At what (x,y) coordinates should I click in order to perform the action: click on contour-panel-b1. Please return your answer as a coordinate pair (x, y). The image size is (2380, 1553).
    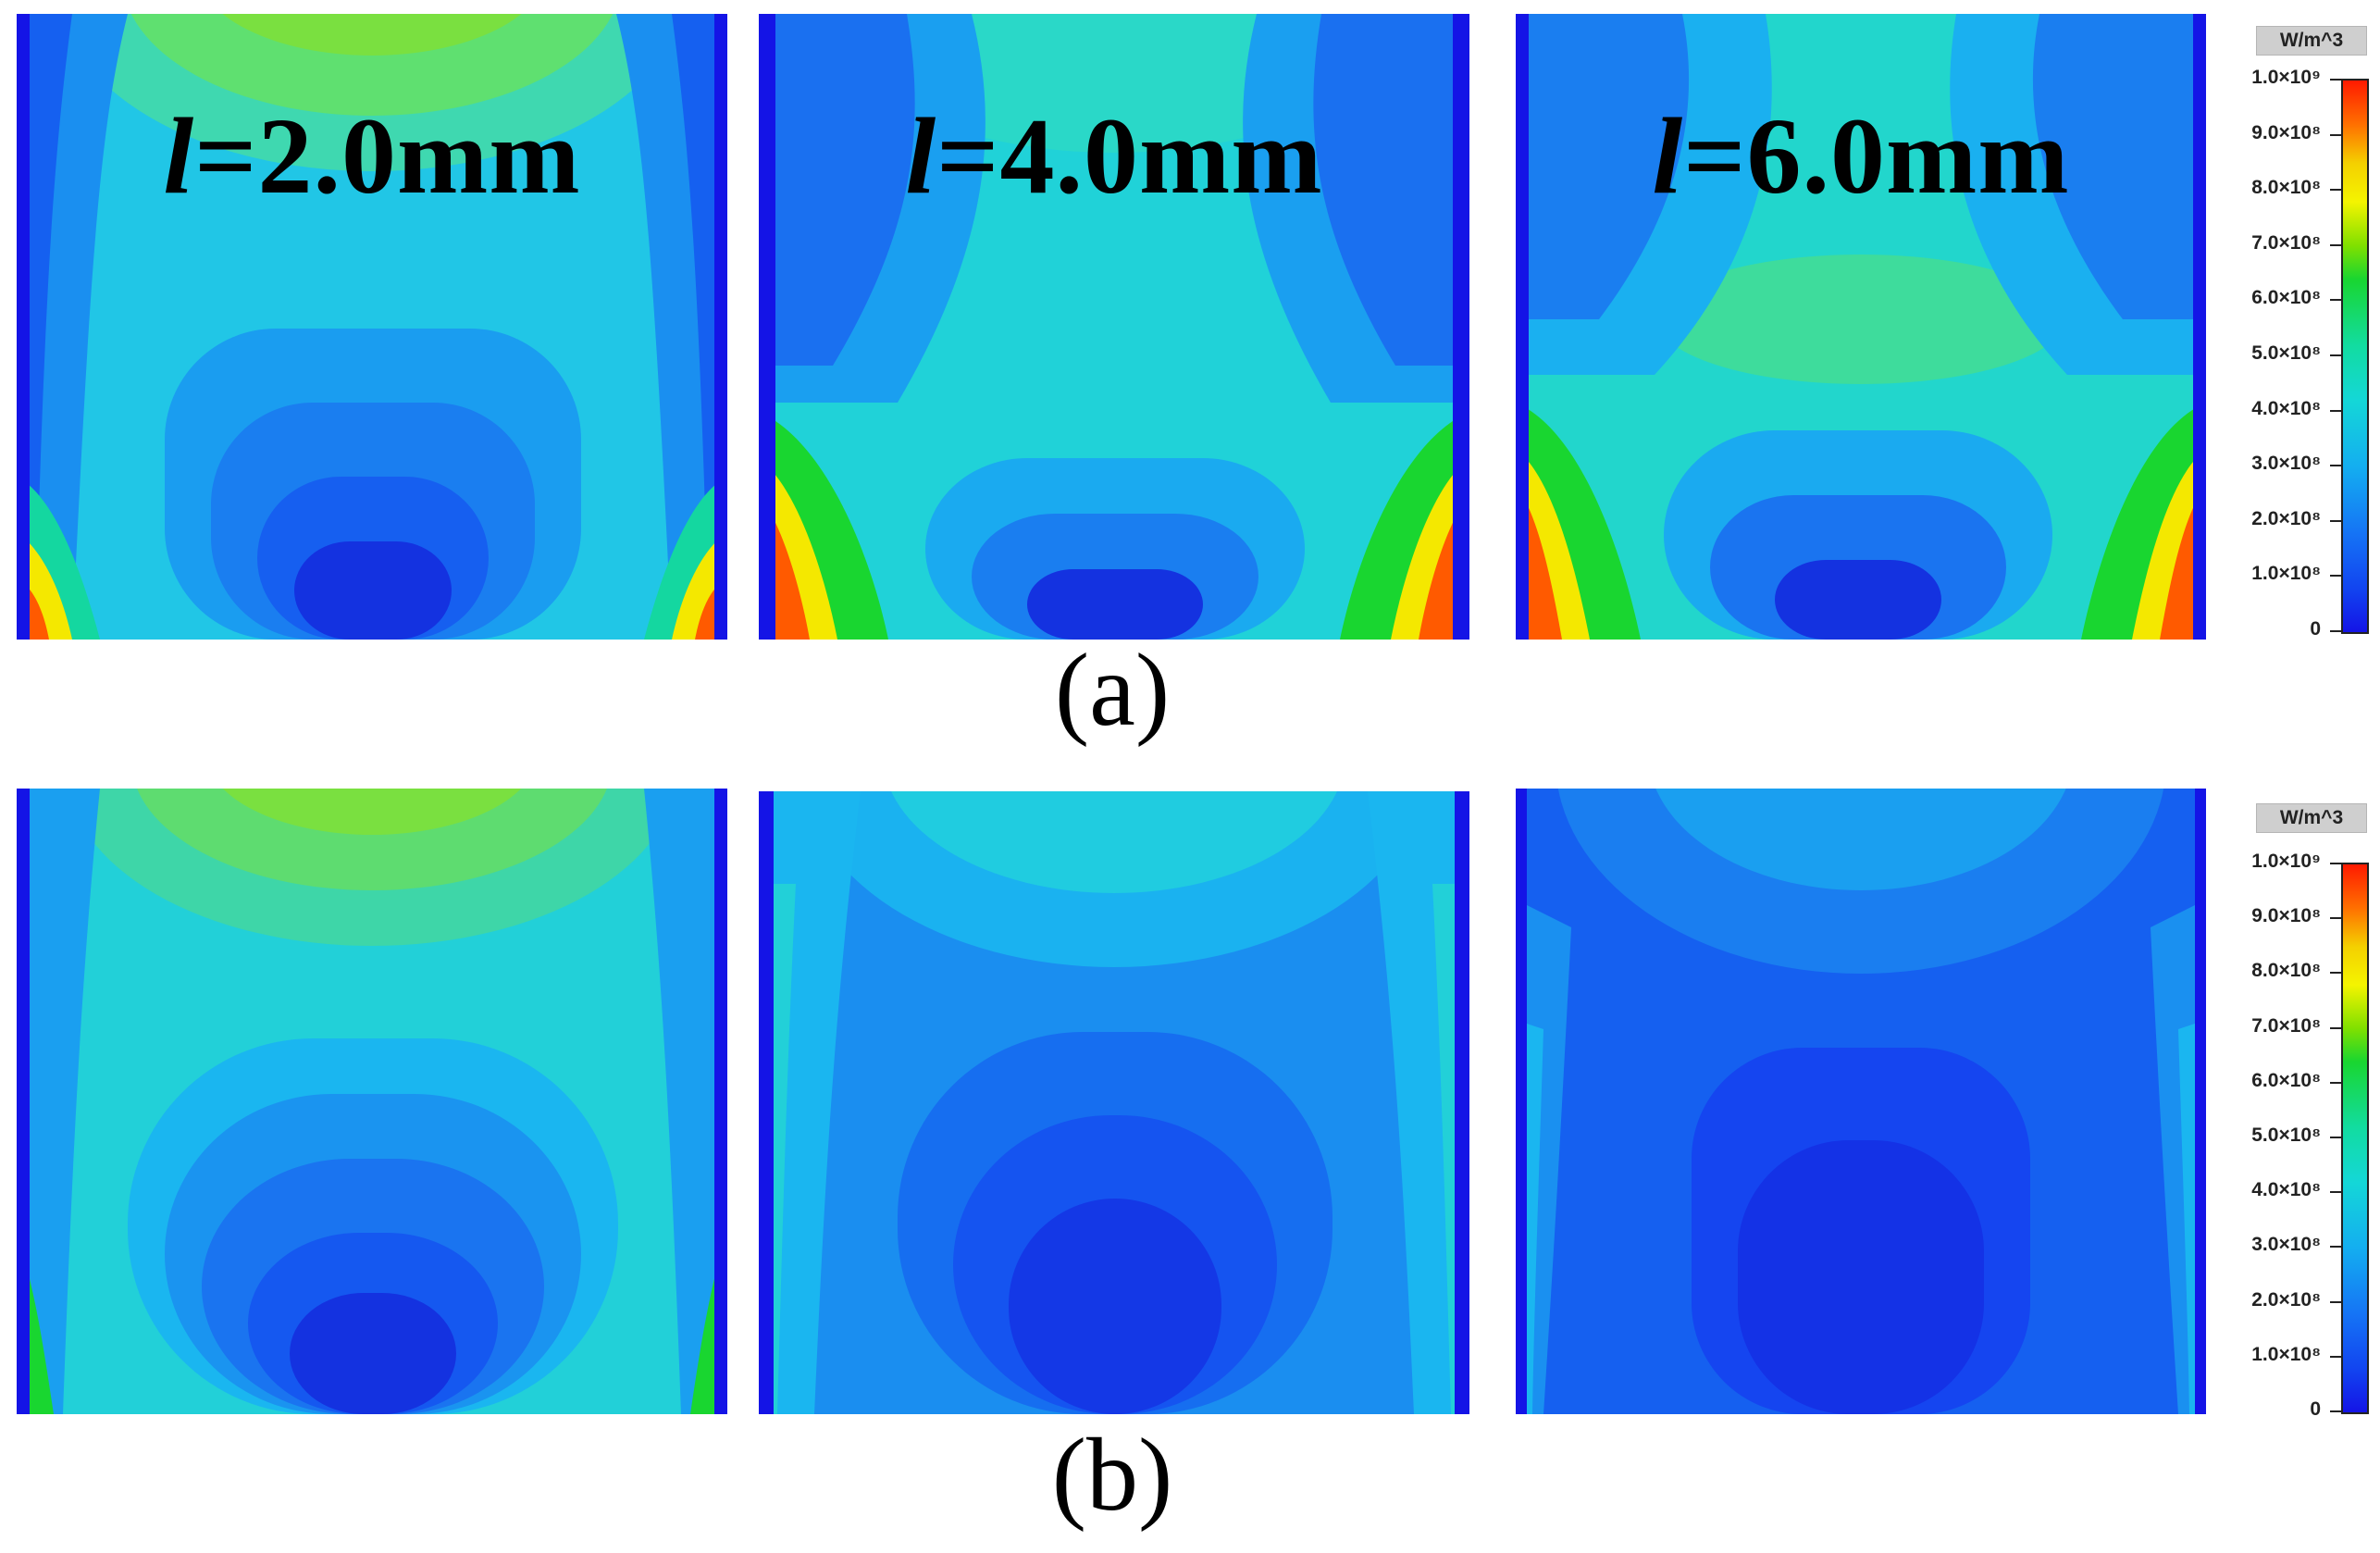
    Looking at the image, I should click on (372, 1102).